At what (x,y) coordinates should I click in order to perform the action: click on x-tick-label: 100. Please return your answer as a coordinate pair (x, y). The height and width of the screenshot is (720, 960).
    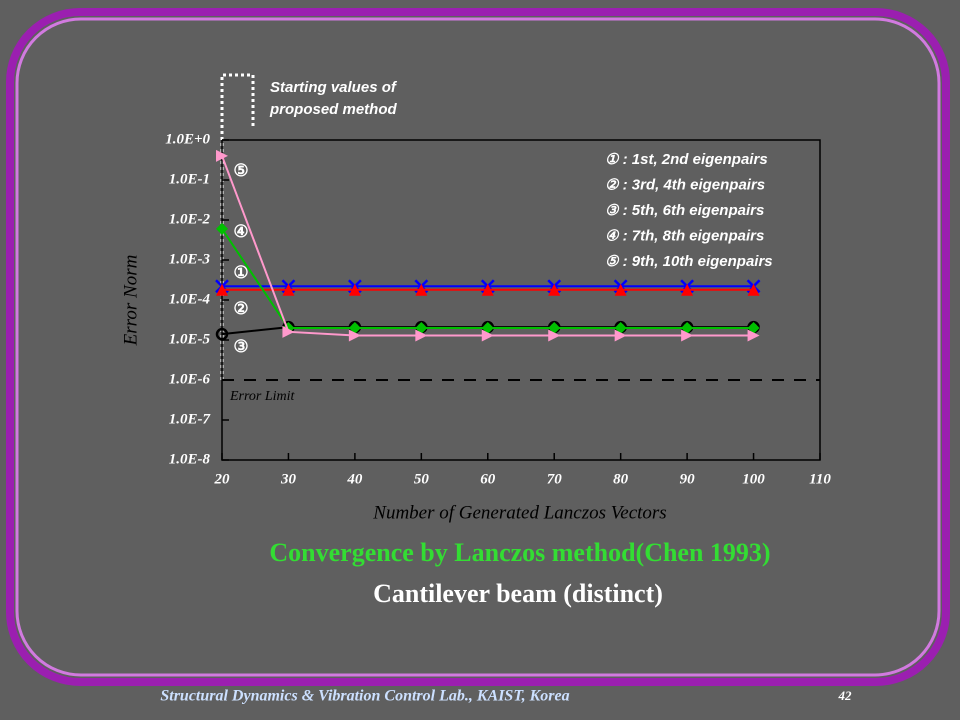
    Looking at the image, I should click on (753, 479).